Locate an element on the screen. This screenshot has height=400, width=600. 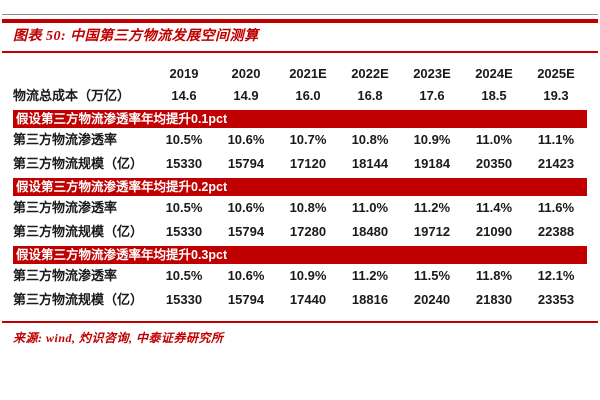
top-gray-rule is located at coordinates (300, 14).